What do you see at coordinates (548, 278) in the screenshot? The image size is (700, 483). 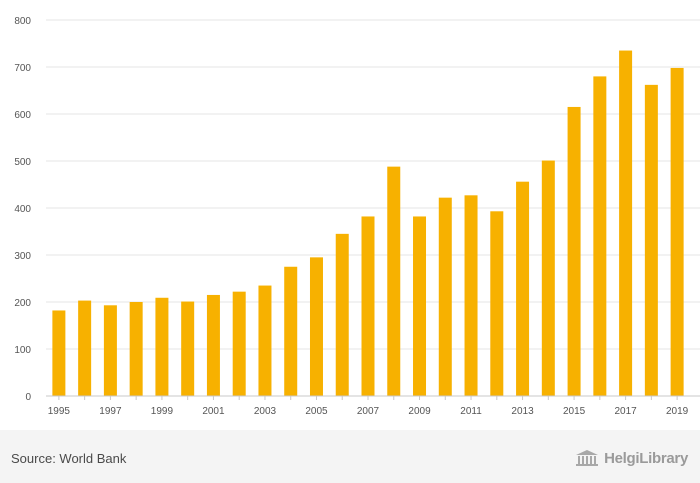 I see `bar-2014` at bounding box center [548, 278].